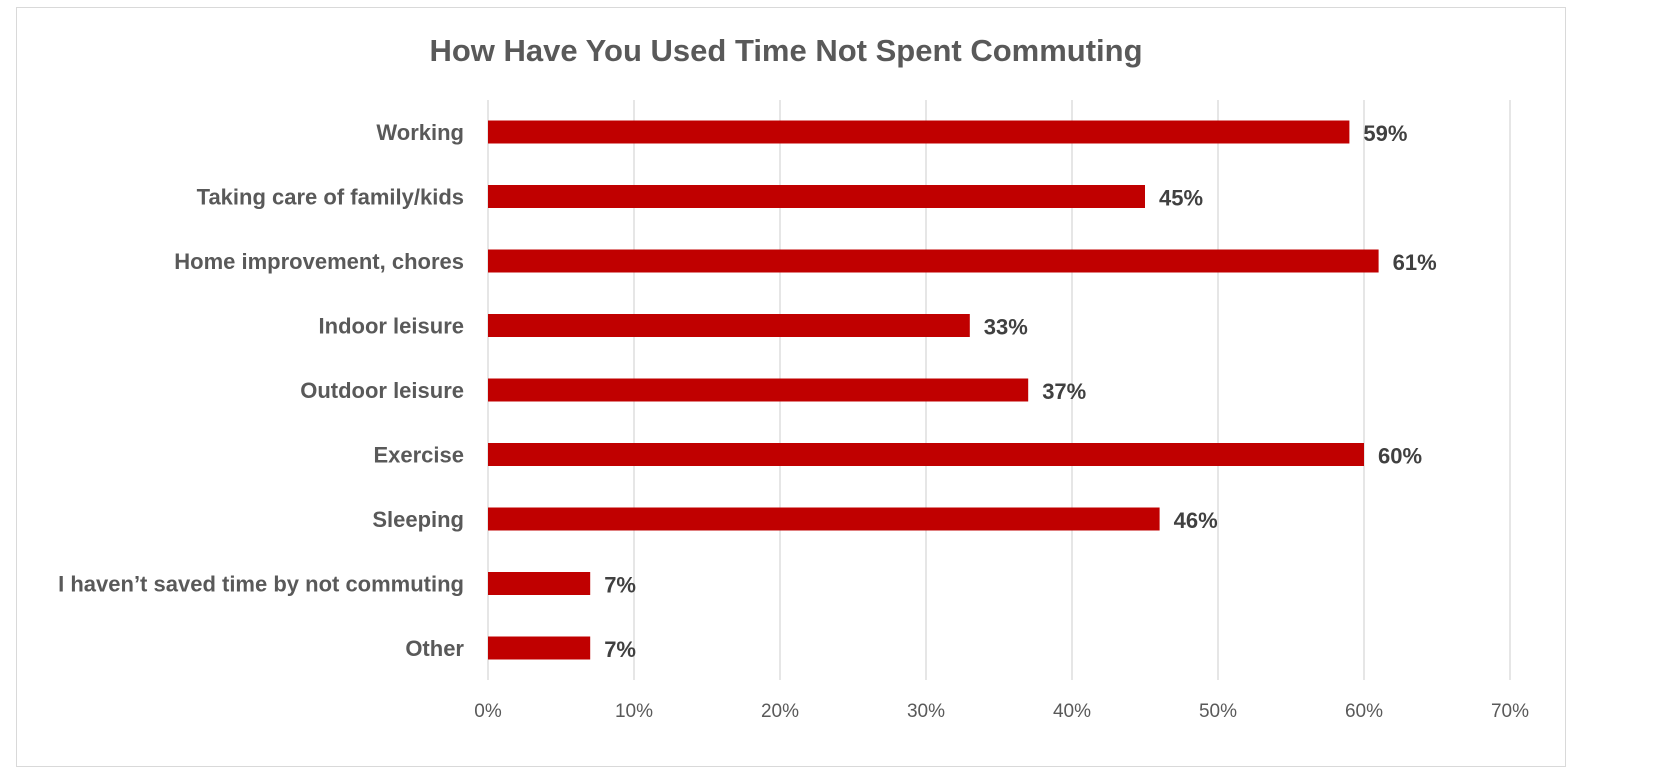 This screenshot has height=773, width=1653. Describe the element at coordinates (418, 455) in the screenshot. I see `category-label: Exercise` at that location.